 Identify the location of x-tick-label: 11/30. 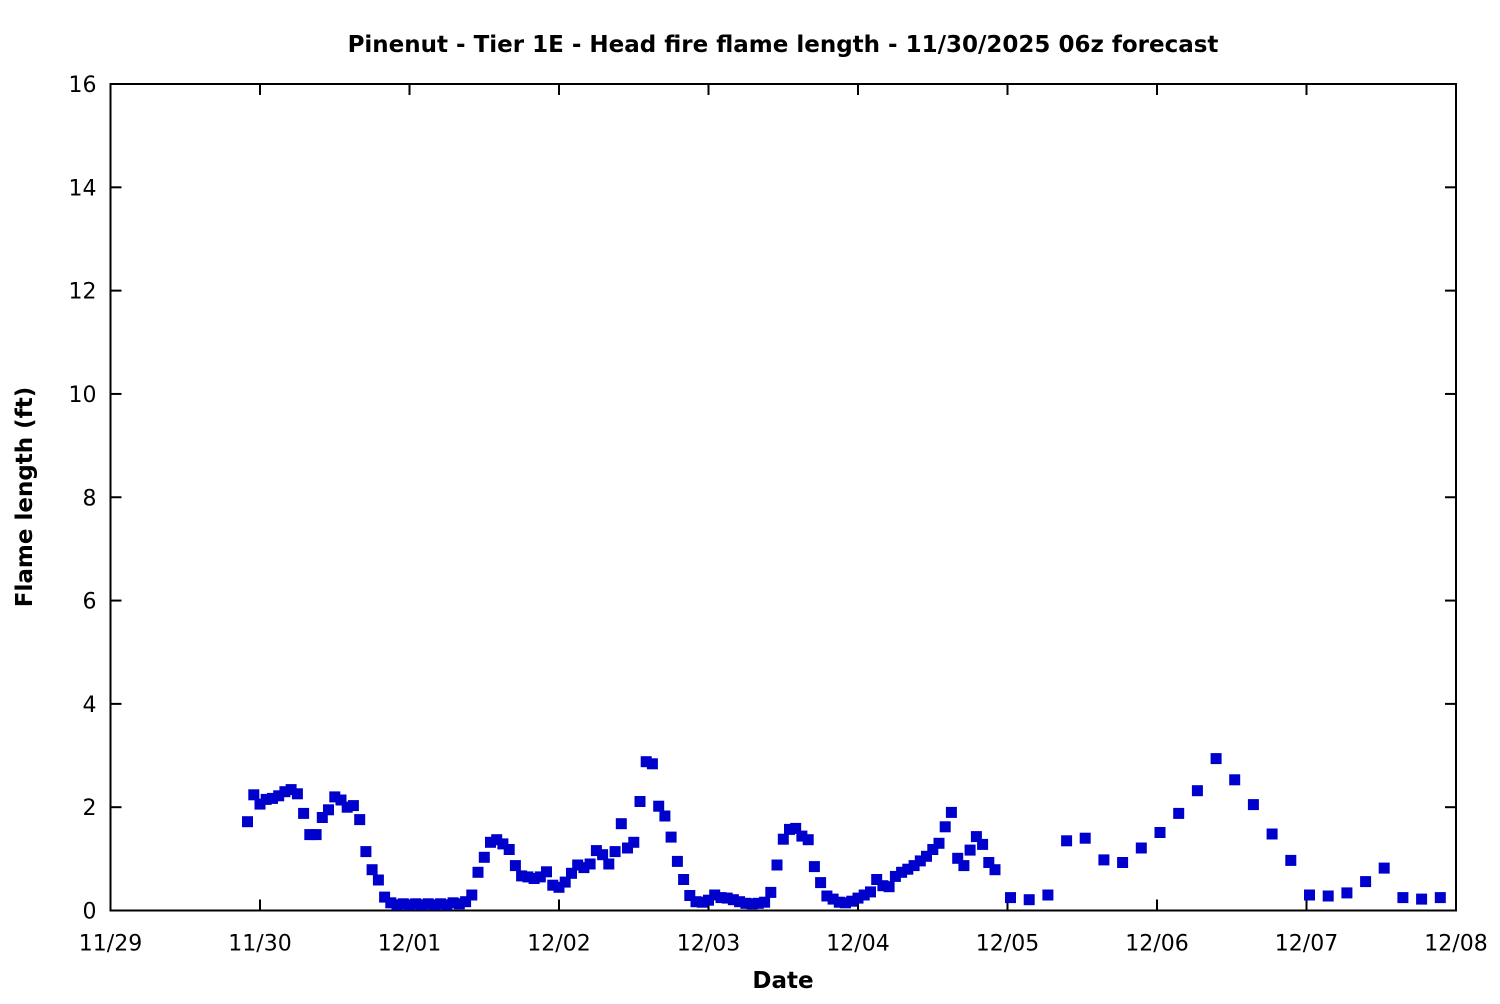
(259, 944).